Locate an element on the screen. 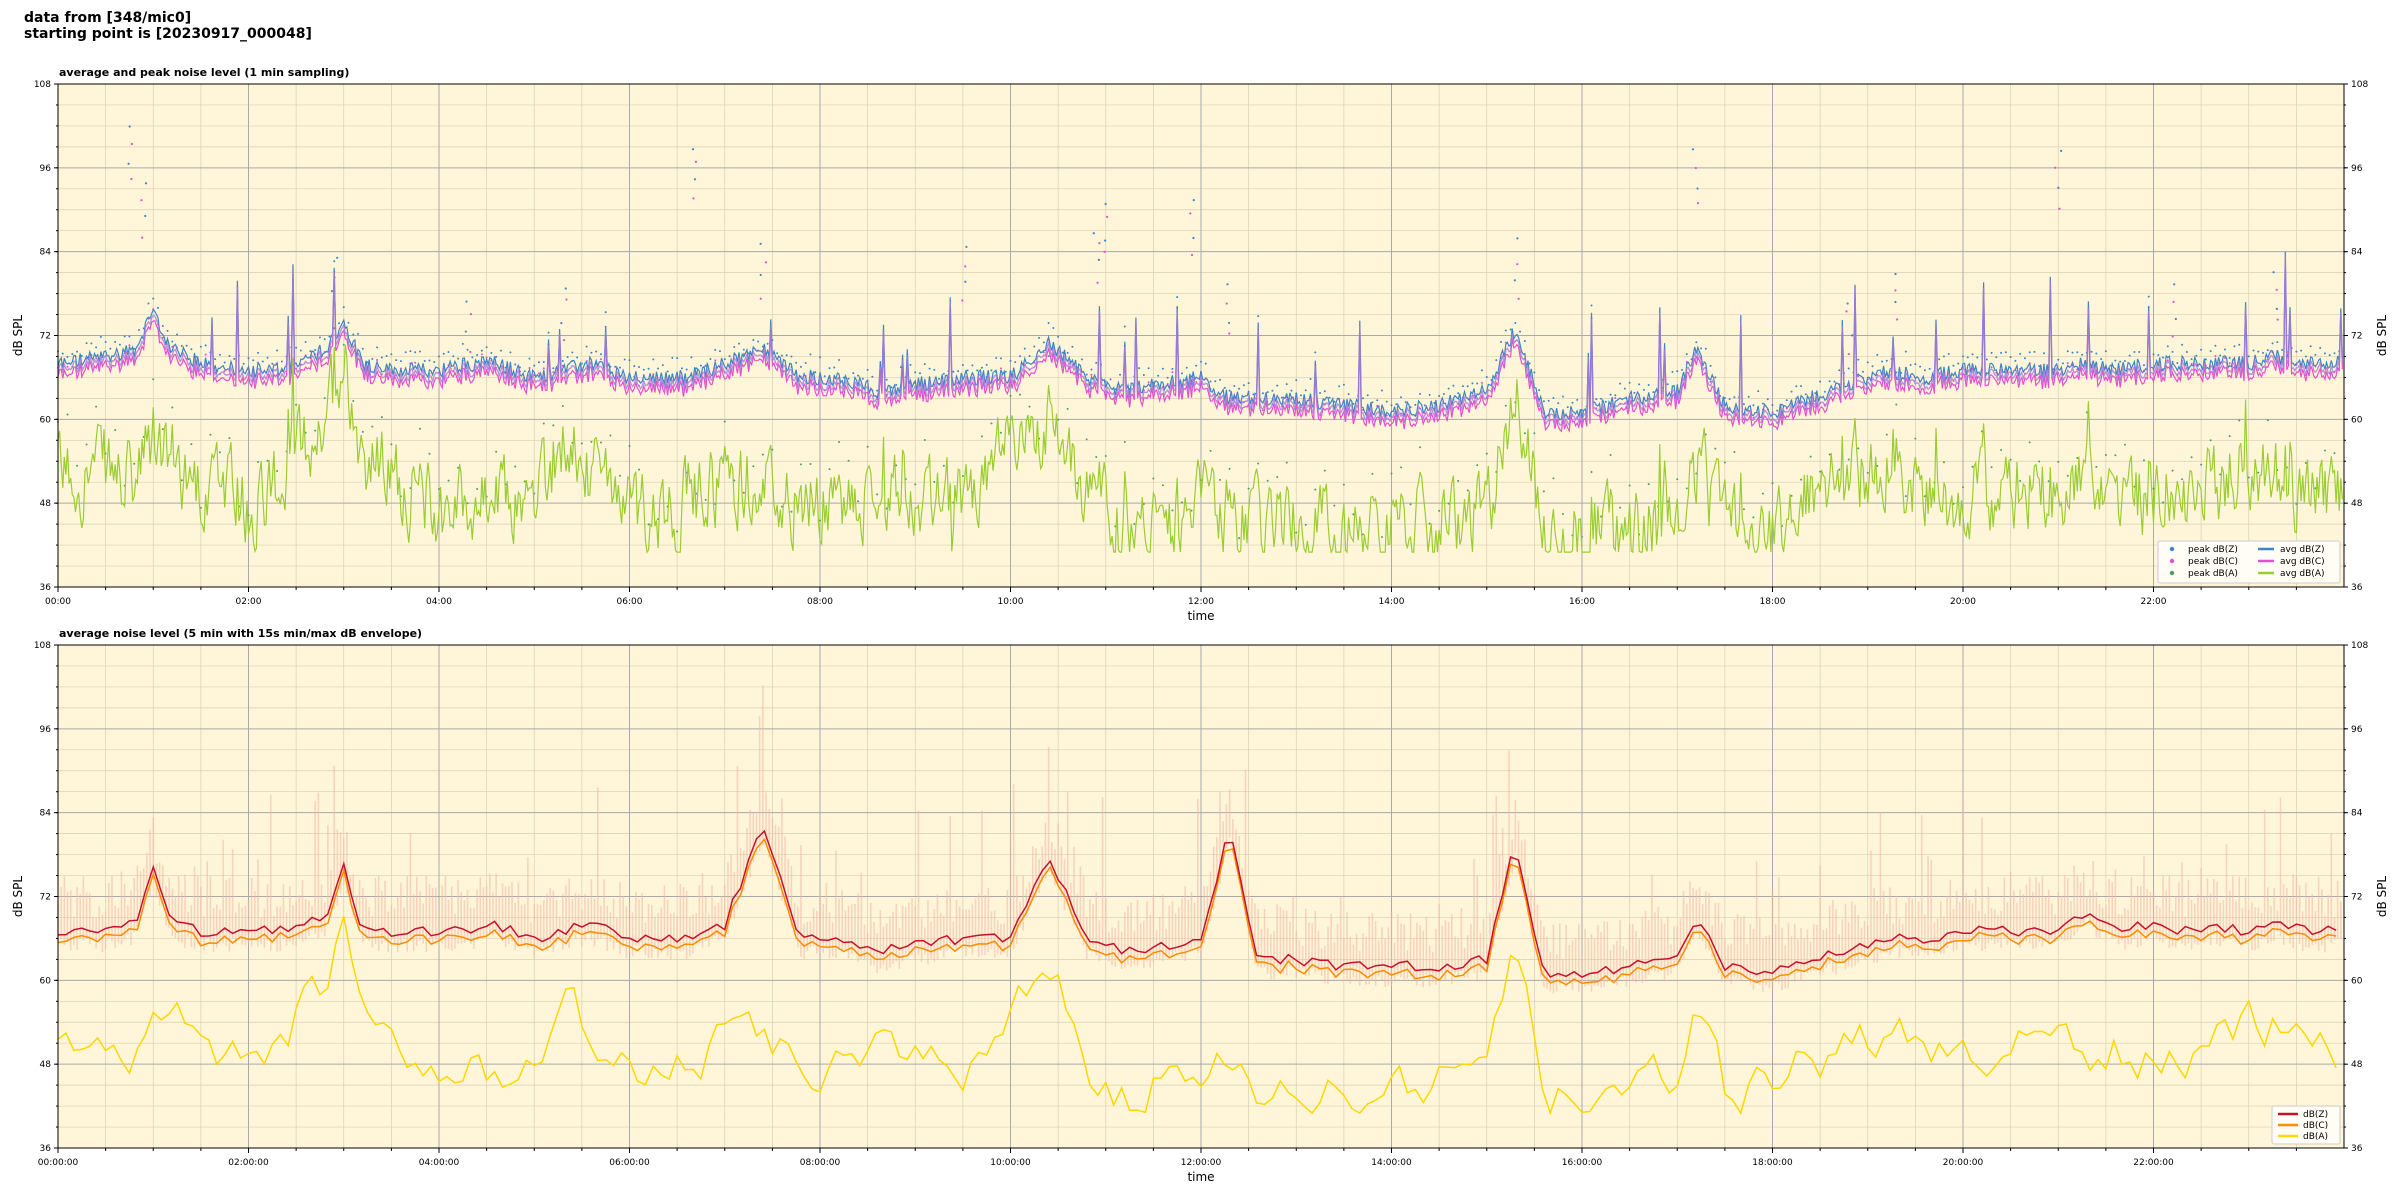  x-tick-label: 12:00:00 is located at coordinates (1201, 1163).